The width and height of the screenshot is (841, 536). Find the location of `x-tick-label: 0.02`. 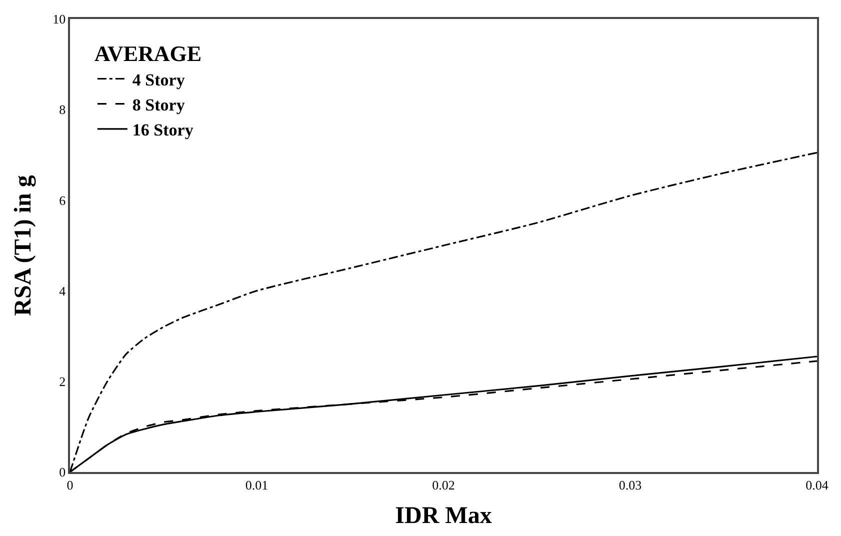

x-tick-label: 0.02 is located at coordinates (443, 484).